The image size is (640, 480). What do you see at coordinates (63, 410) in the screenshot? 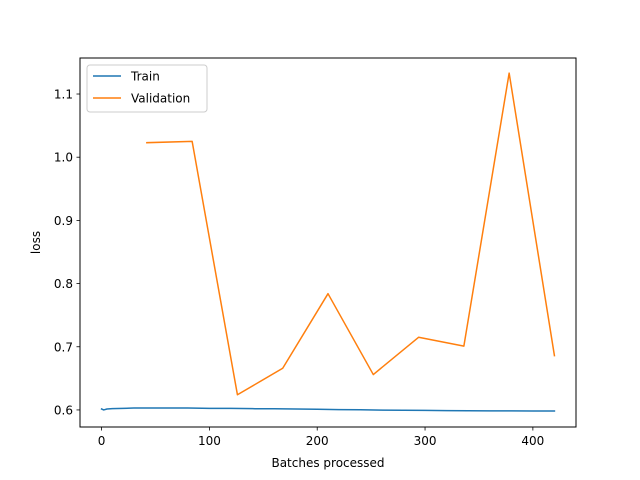
I see `y-tick-label: 0.6` at bounding box center [63, 410].